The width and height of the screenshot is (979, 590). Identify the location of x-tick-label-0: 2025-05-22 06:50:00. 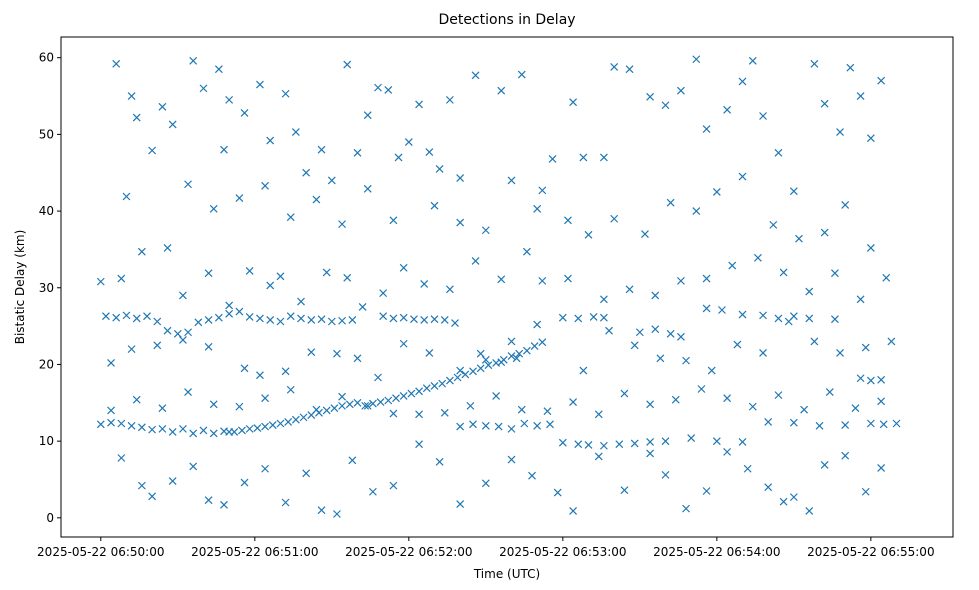
(100, 552).